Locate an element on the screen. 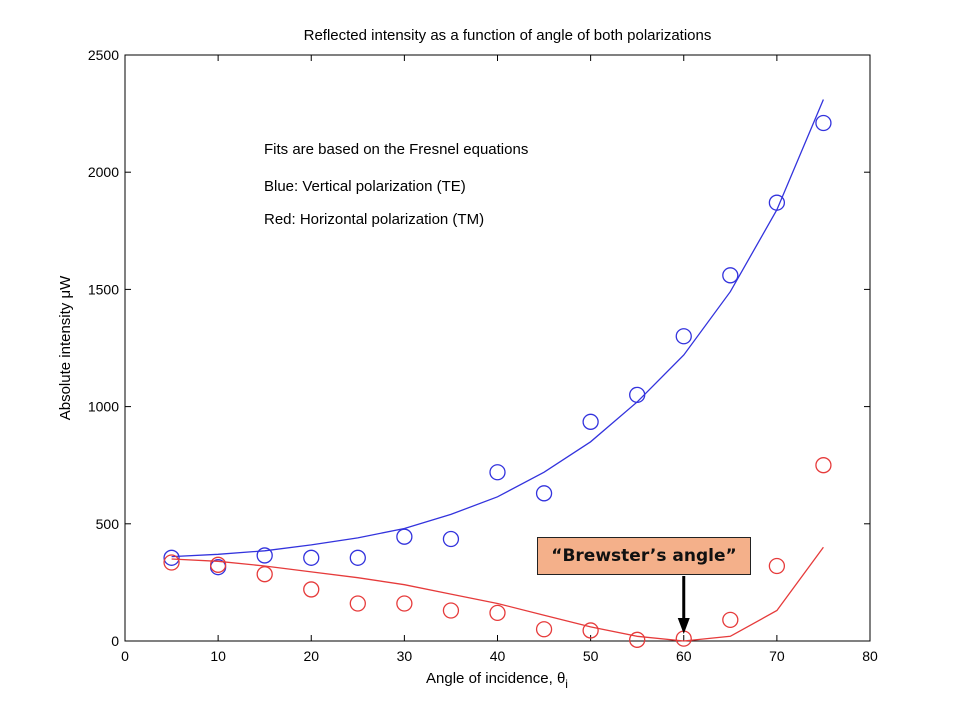  x-tick-label: 70 is located at coordinates (777, 656).